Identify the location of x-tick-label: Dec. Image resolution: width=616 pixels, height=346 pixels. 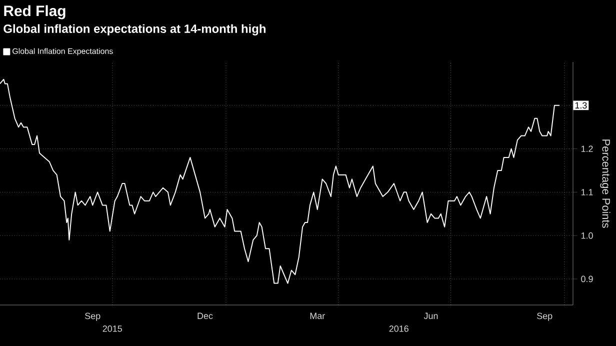
(205, 316).